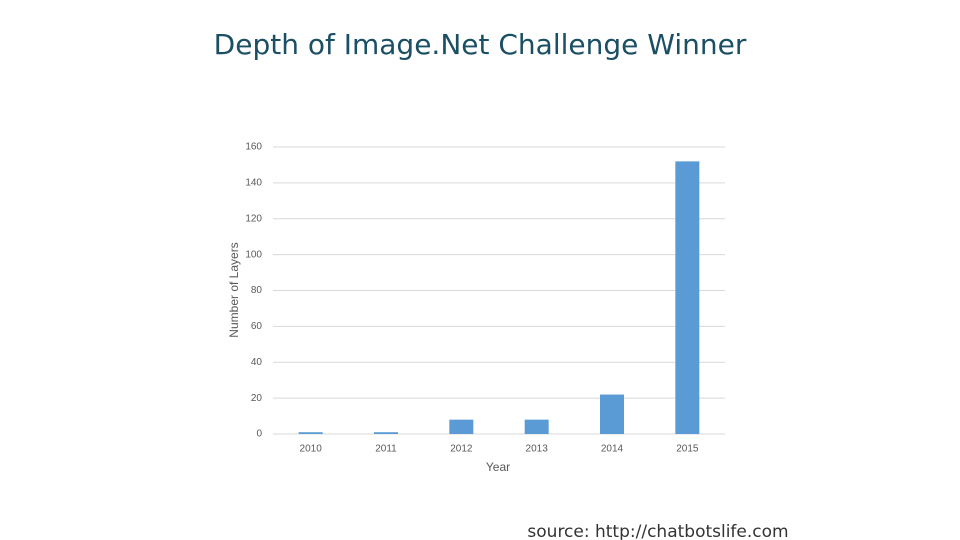 Image resolution: width=960 pixels, height=540 pixels. Describe the element at coordinates (537, 449) in the screenshot. I see `x-tick-label: 2013` at that location.